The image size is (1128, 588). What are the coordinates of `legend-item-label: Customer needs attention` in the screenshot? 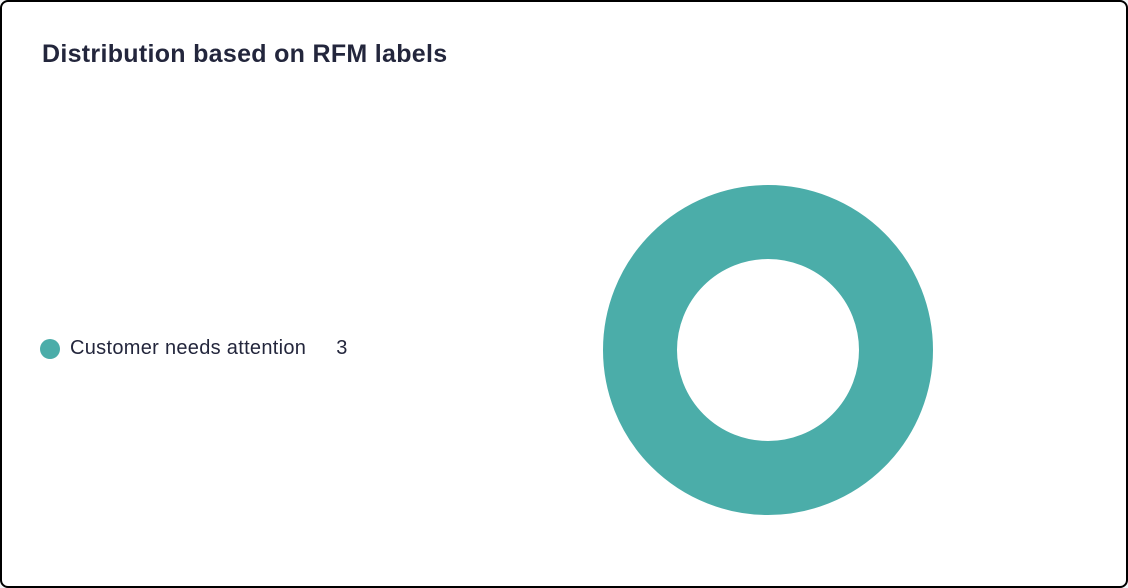 It's located at (188, 348).